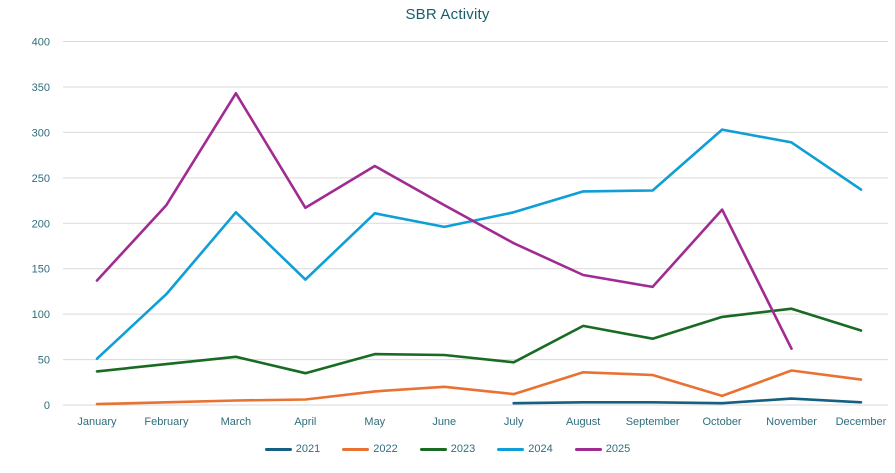  What do you see at coordinates (356, 449) in the screenshot?
I see `legend-swatch-2022` at bounding box center [356, 449].